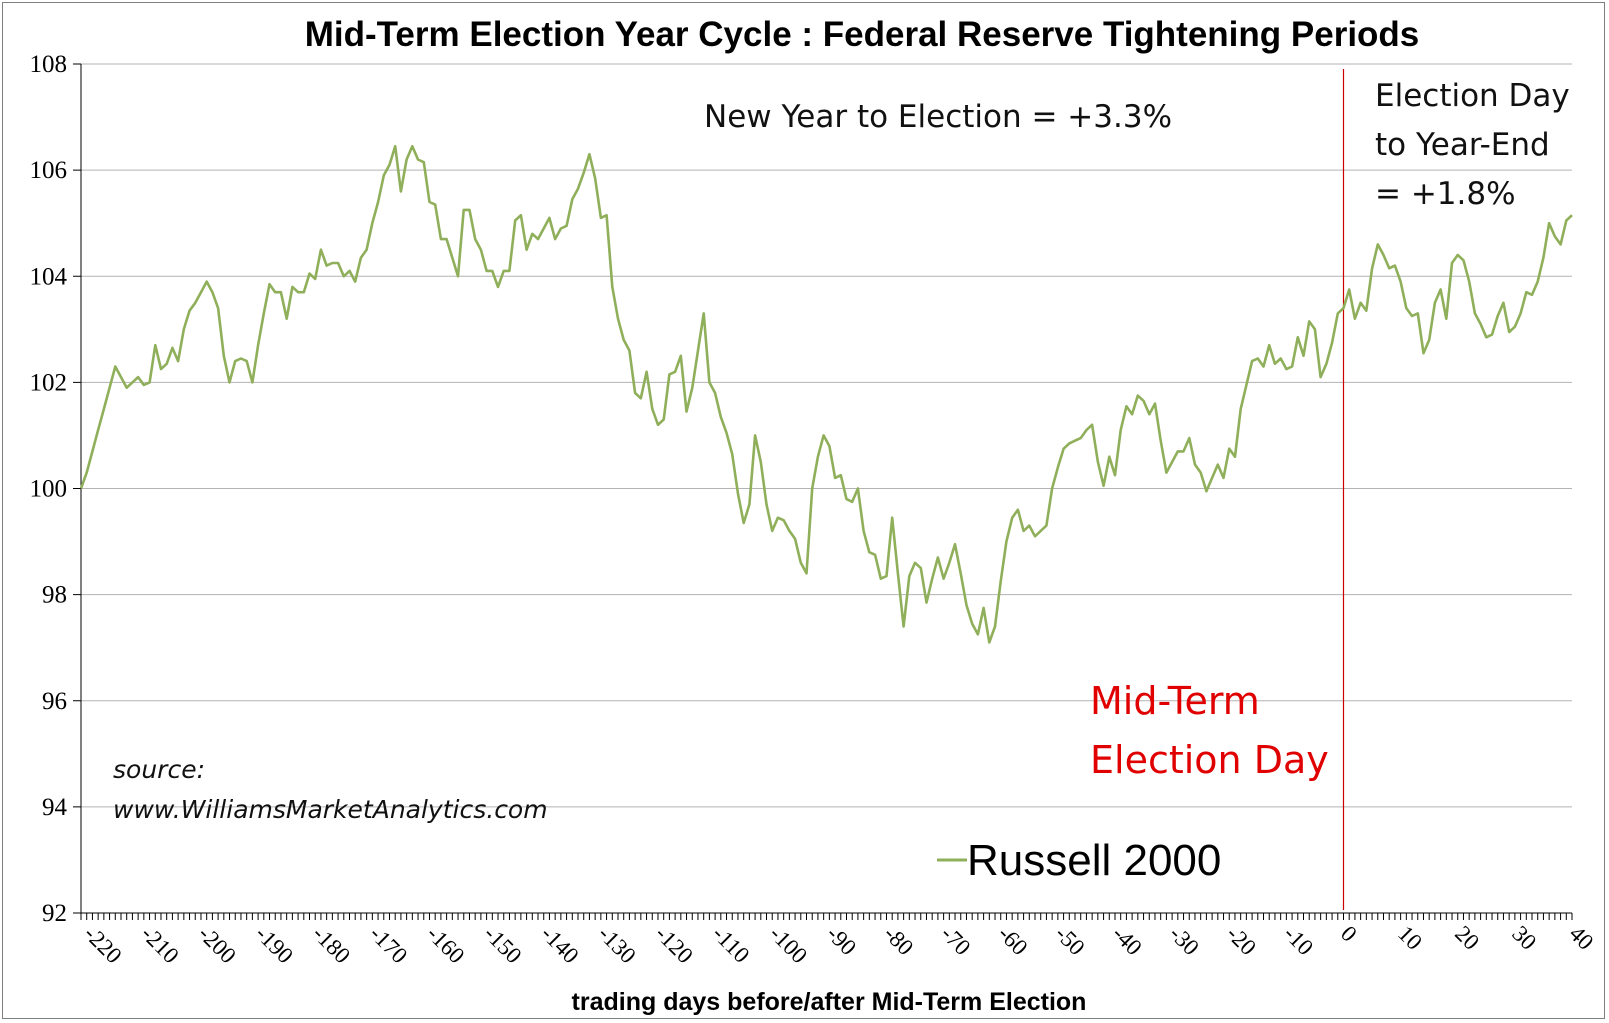  I want to click on y-tick-labels: 92 94 96 98 100 102 104 106 108, so click(49, 489).